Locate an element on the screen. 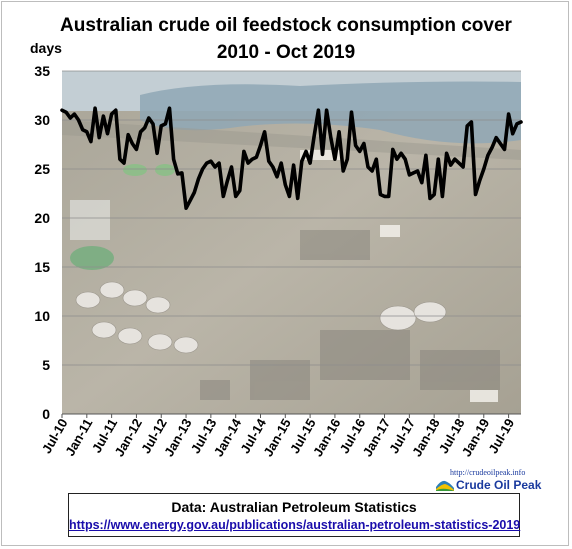  crude-oil-peak-logo: http://crudeoilpeak.info Crude Oil Peak is located at coordinates (491, 481).